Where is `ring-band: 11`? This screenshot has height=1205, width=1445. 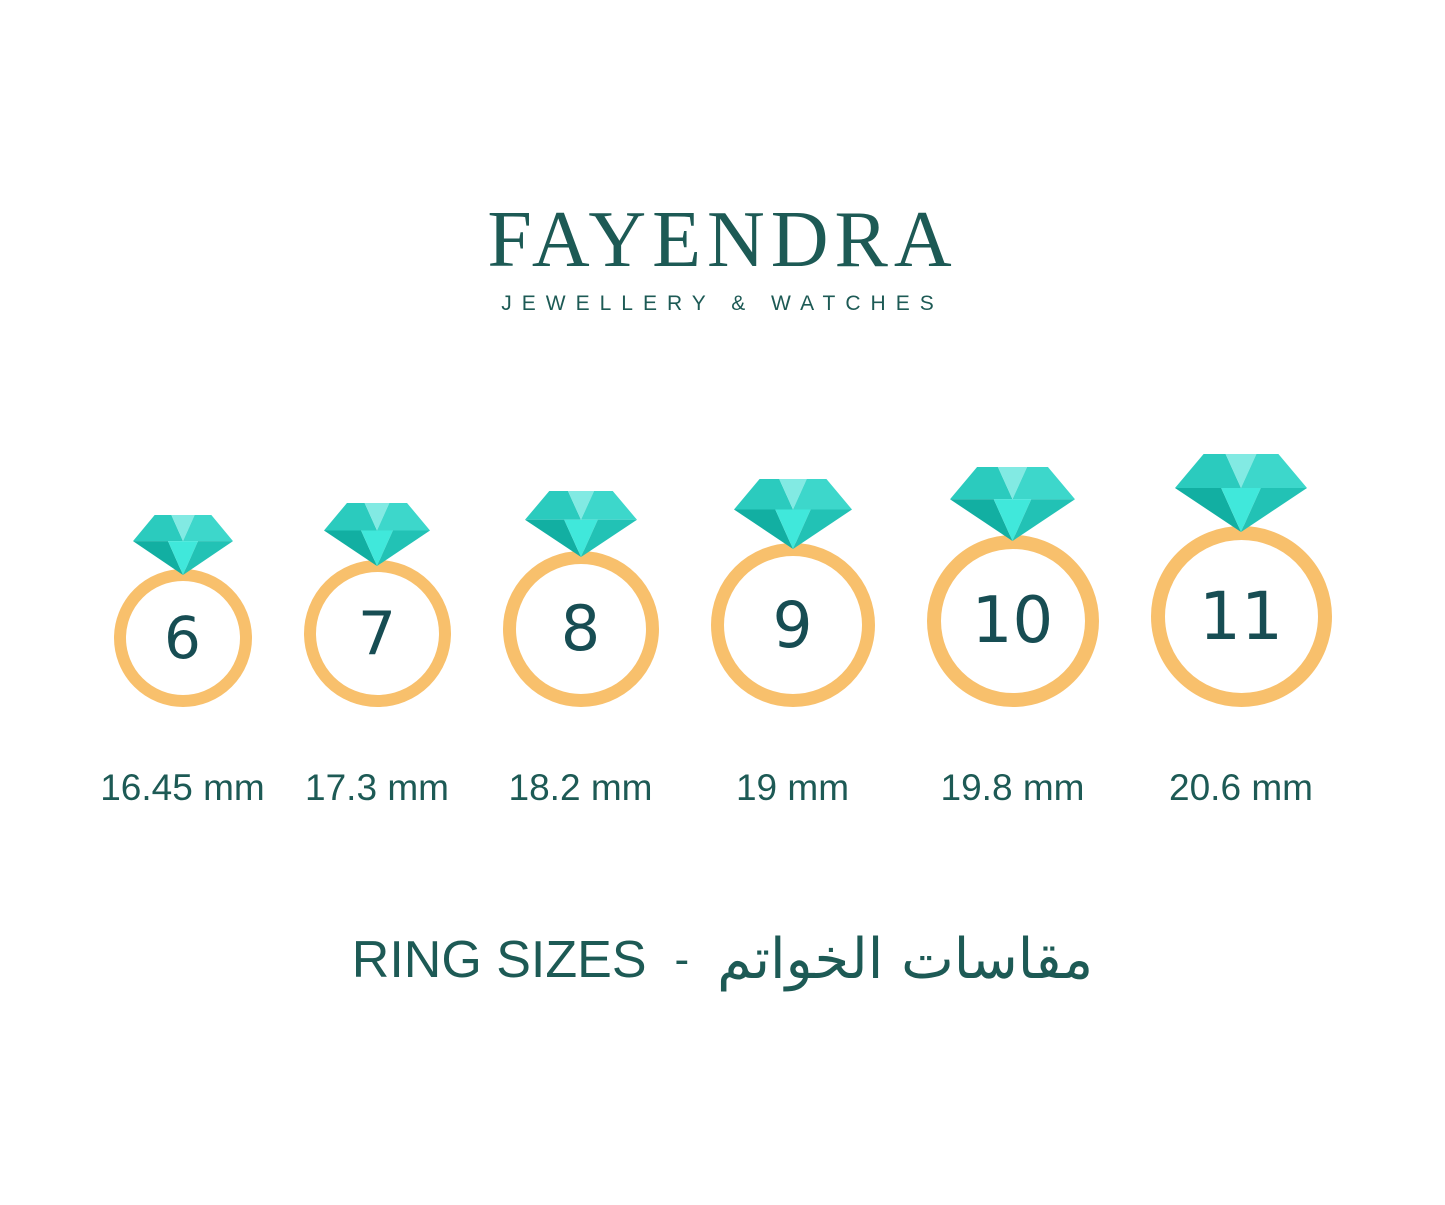 ring-band: 11 is located at coordinates (1241, 616).